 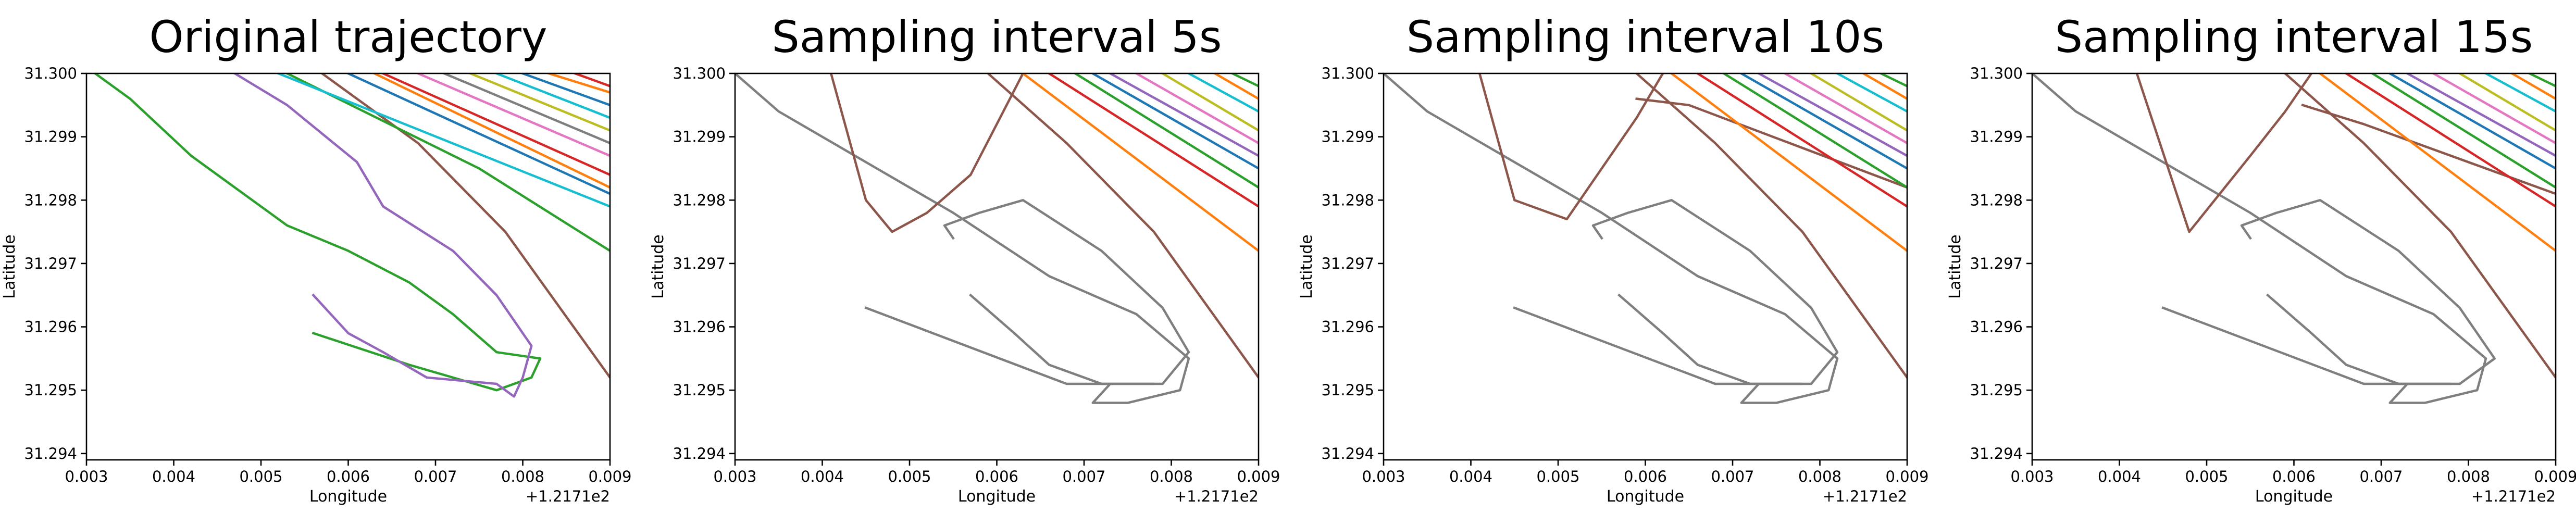 I want to click on chart-title: Sampling interval 5s, so click(x=996, y=36).